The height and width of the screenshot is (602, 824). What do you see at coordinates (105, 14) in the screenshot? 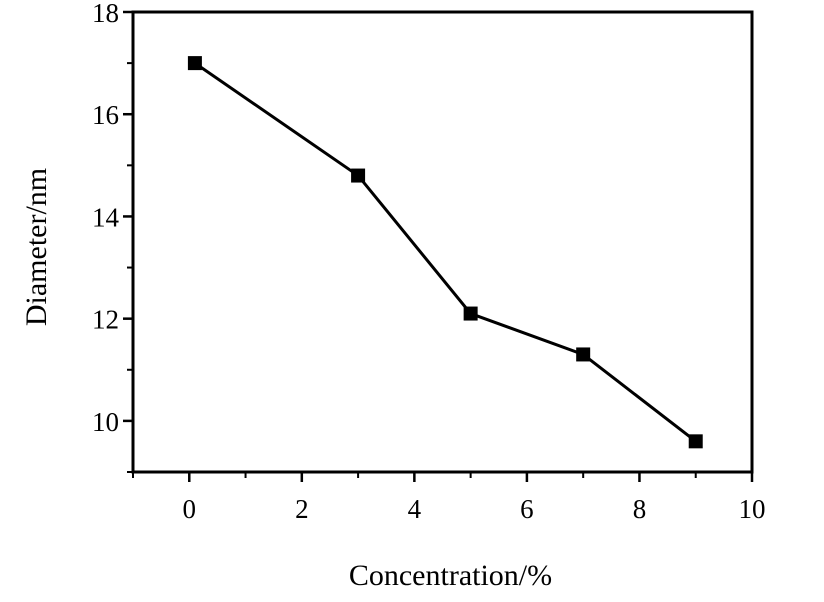
I see `y-tick-label: 18` at bounding box center [105, 14].